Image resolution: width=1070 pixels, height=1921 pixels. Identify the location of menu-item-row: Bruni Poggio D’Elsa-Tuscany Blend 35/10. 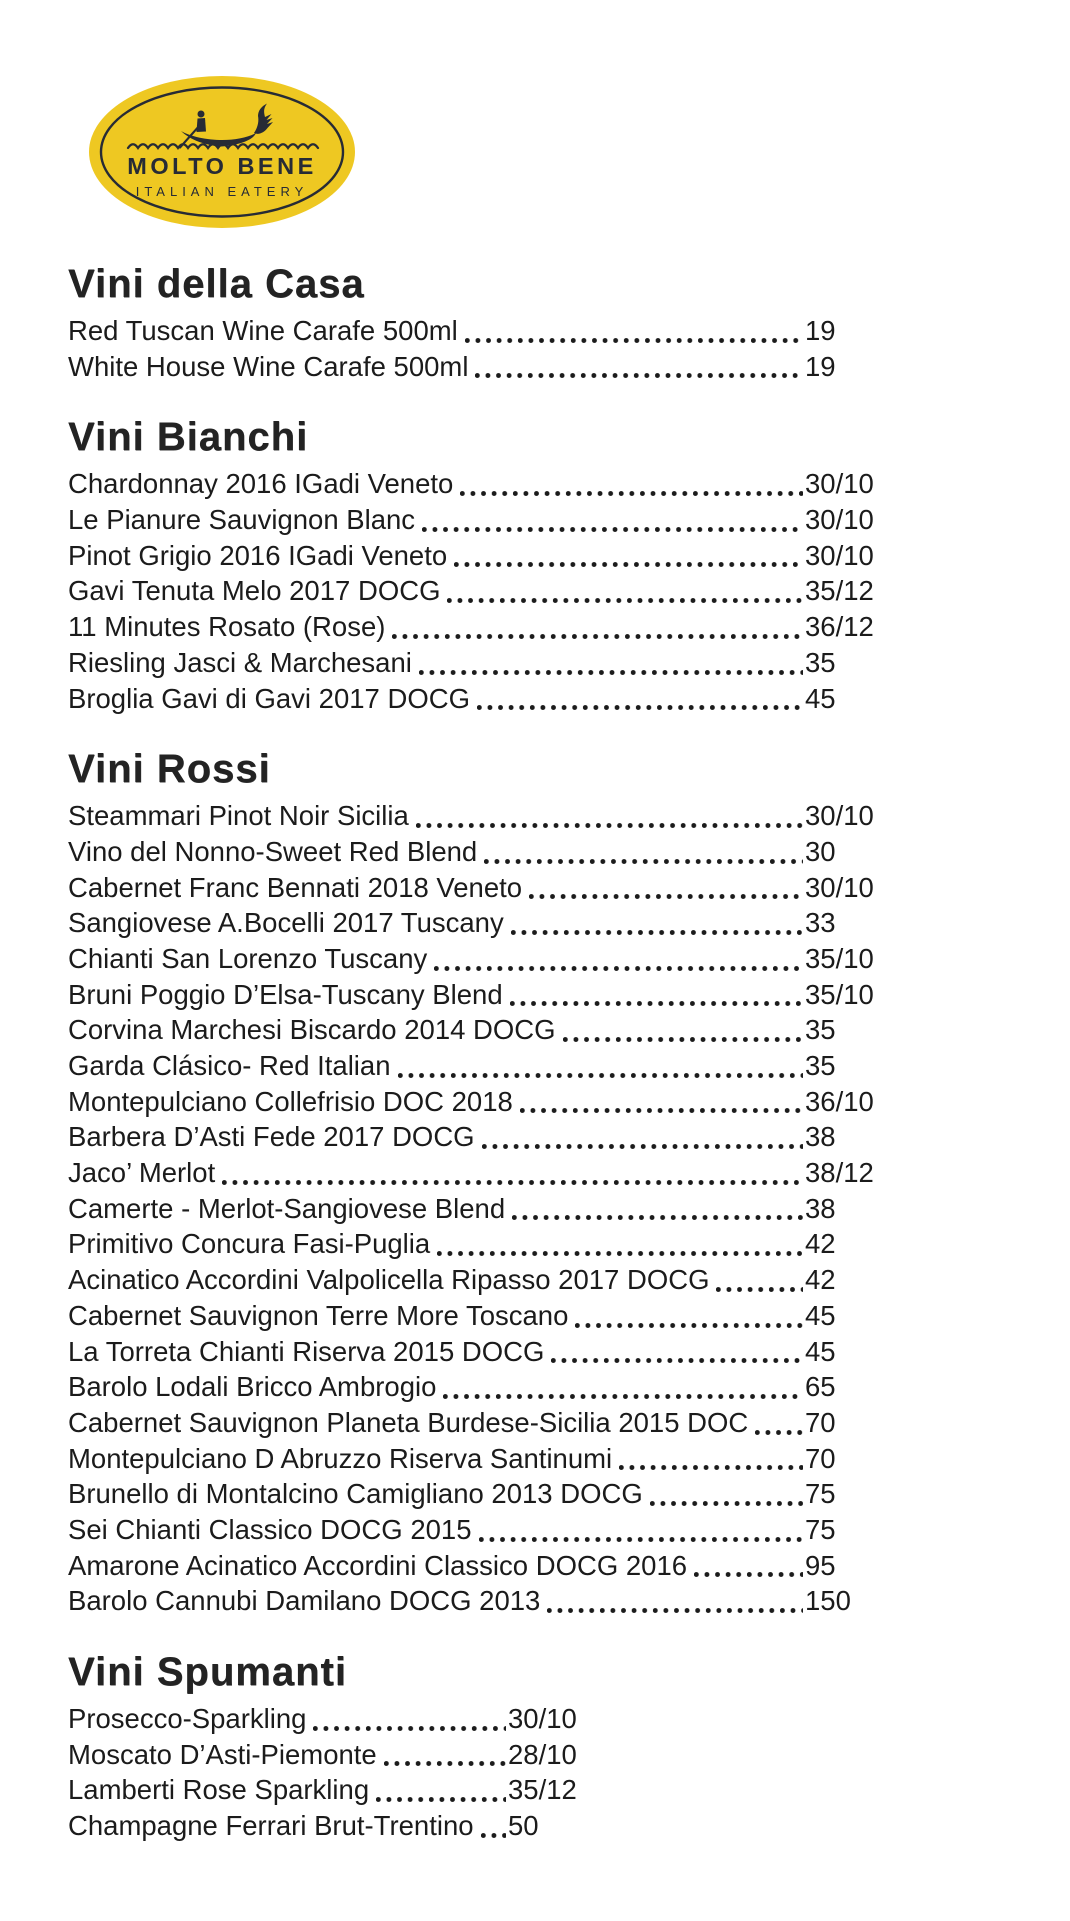
(471, 995).